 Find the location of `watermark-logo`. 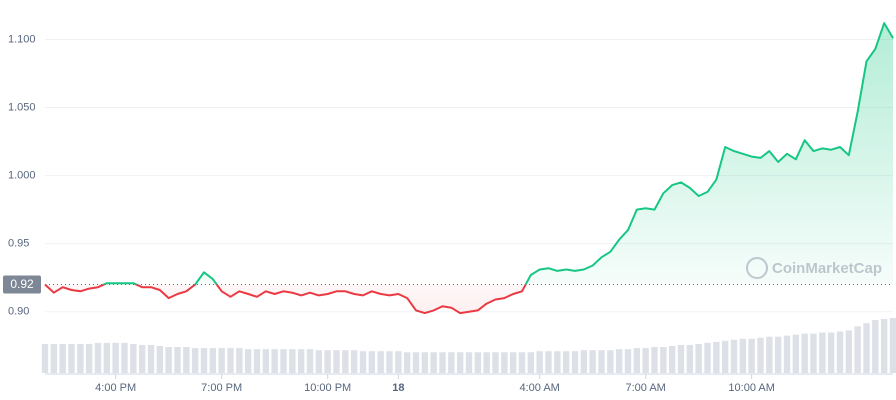

watermark-logo is located at coordinates (757, 268).